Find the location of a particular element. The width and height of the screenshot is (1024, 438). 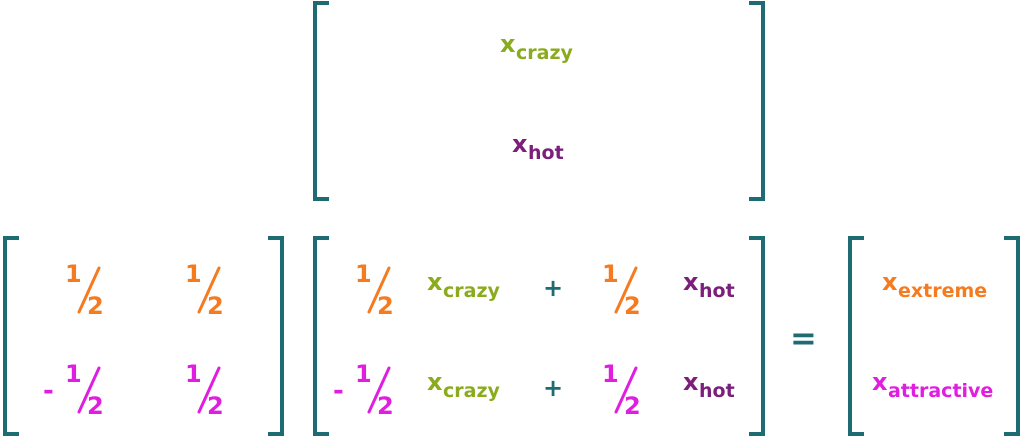

equals: = is located at coordinates (803, 338).